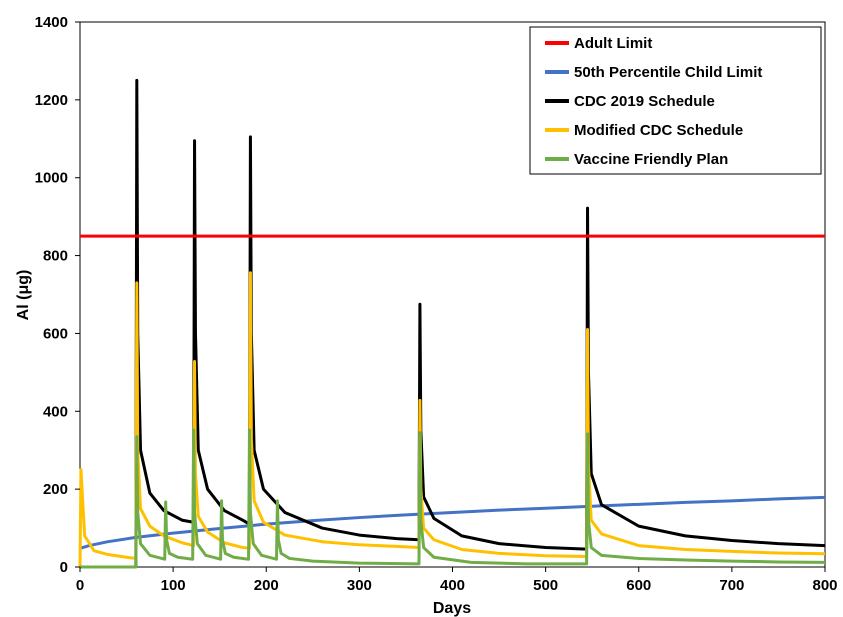 This screenshot has height=617, width=843. I want to click on y-tick-label: 600, so click(55, 333).